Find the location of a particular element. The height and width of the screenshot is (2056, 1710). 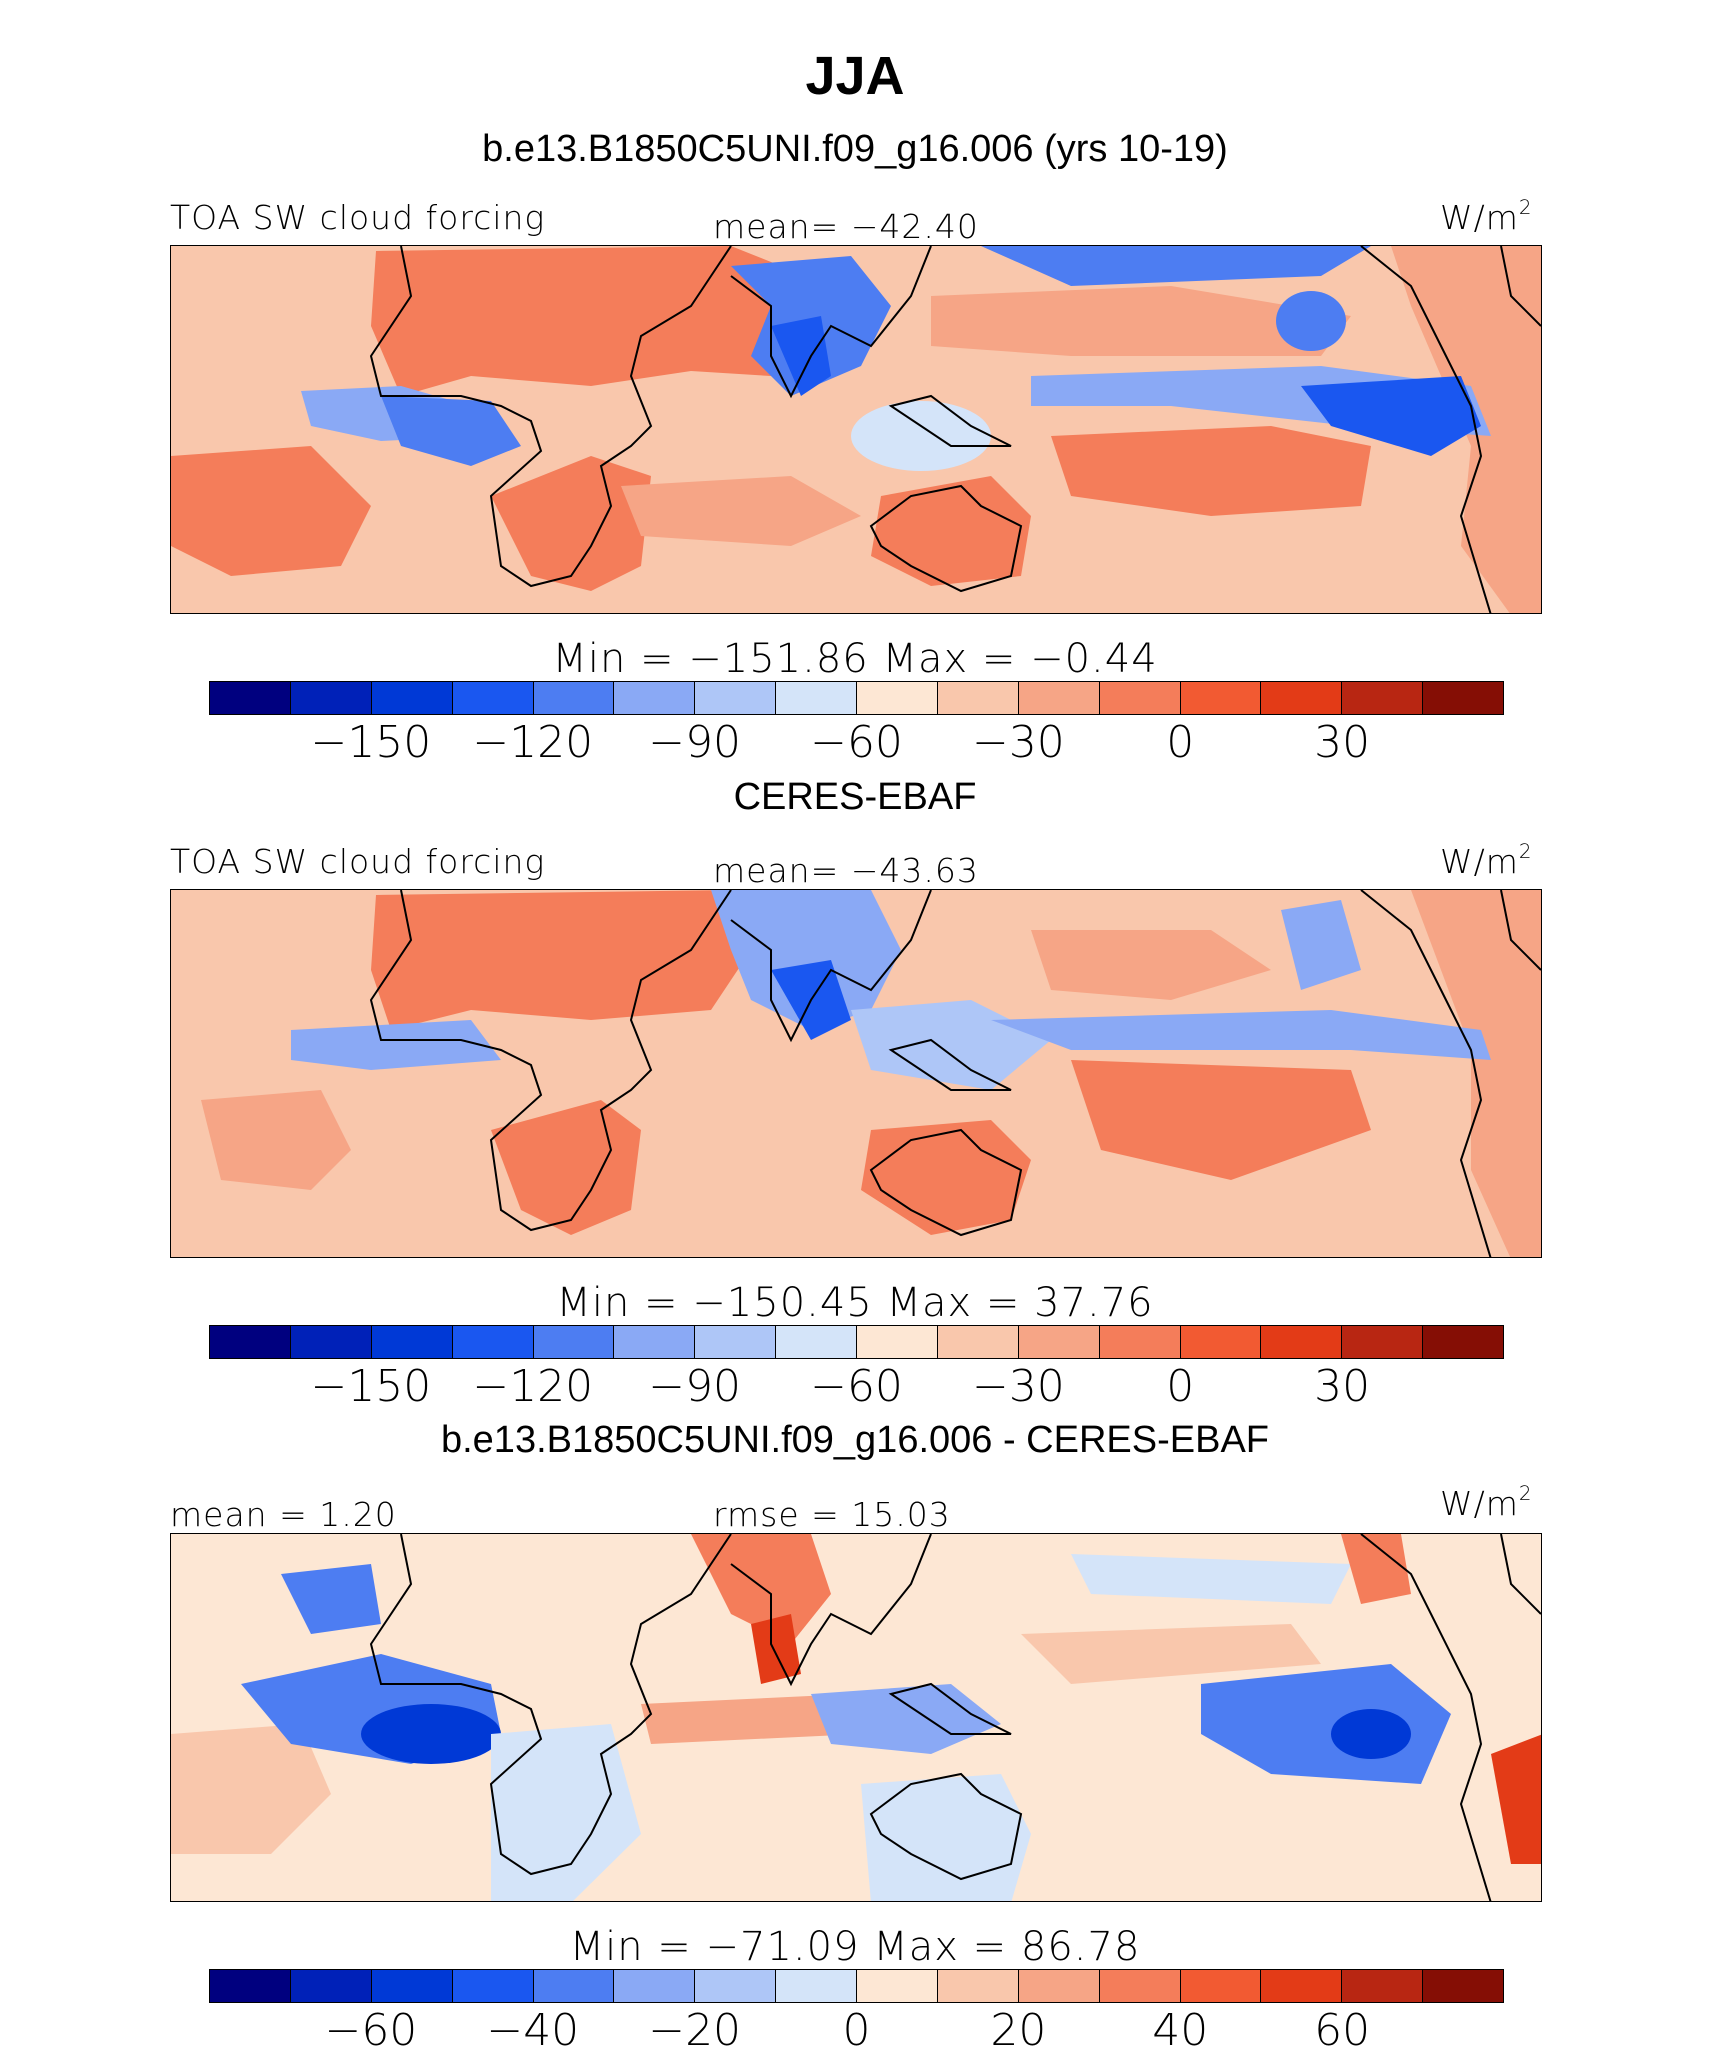

panel1-region-indian-ocean is located at coordinates (741, 511).